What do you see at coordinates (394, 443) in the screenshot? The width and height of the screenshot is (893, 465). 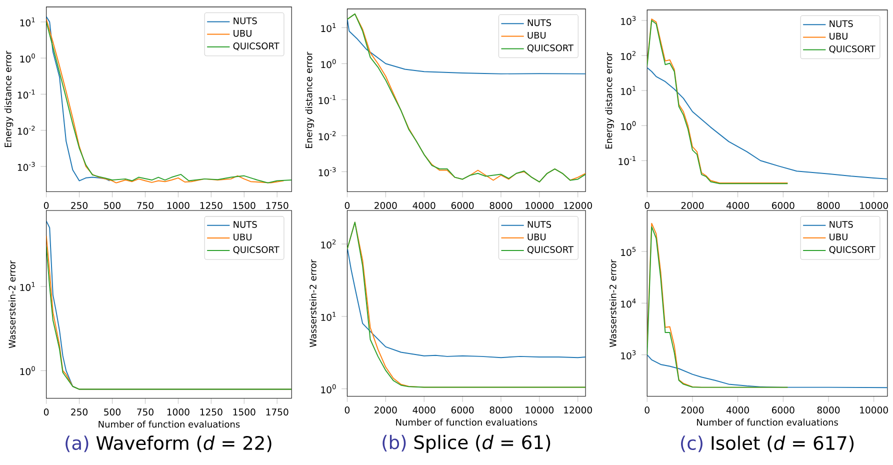 I see `text: (b)` at bounding box center [394, 443].